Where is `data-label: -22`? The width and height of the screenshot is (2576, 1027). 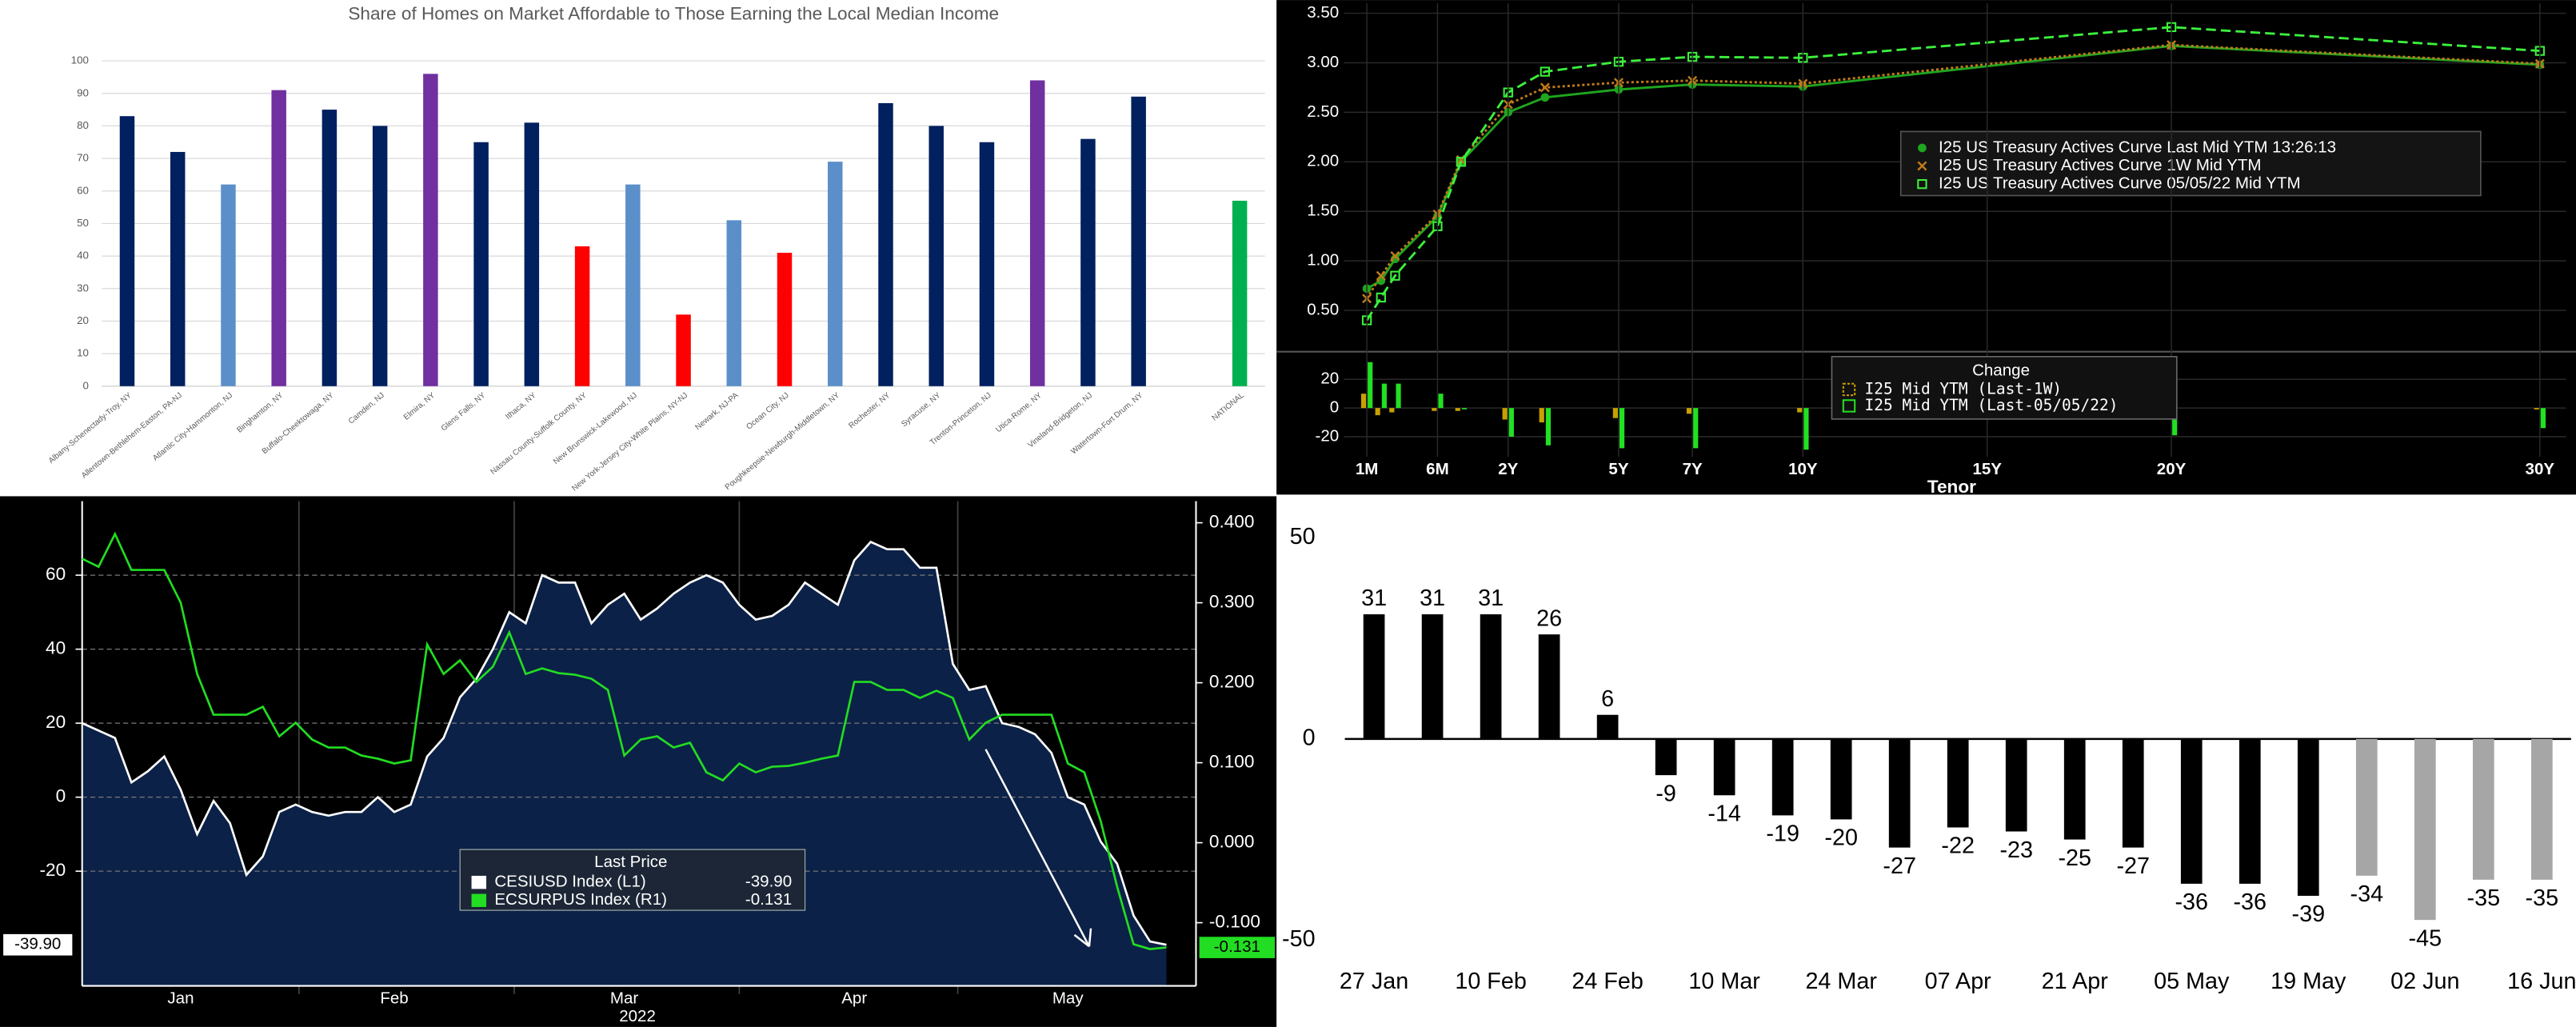
data-label: -22 is located at coordinates (1958, 846).